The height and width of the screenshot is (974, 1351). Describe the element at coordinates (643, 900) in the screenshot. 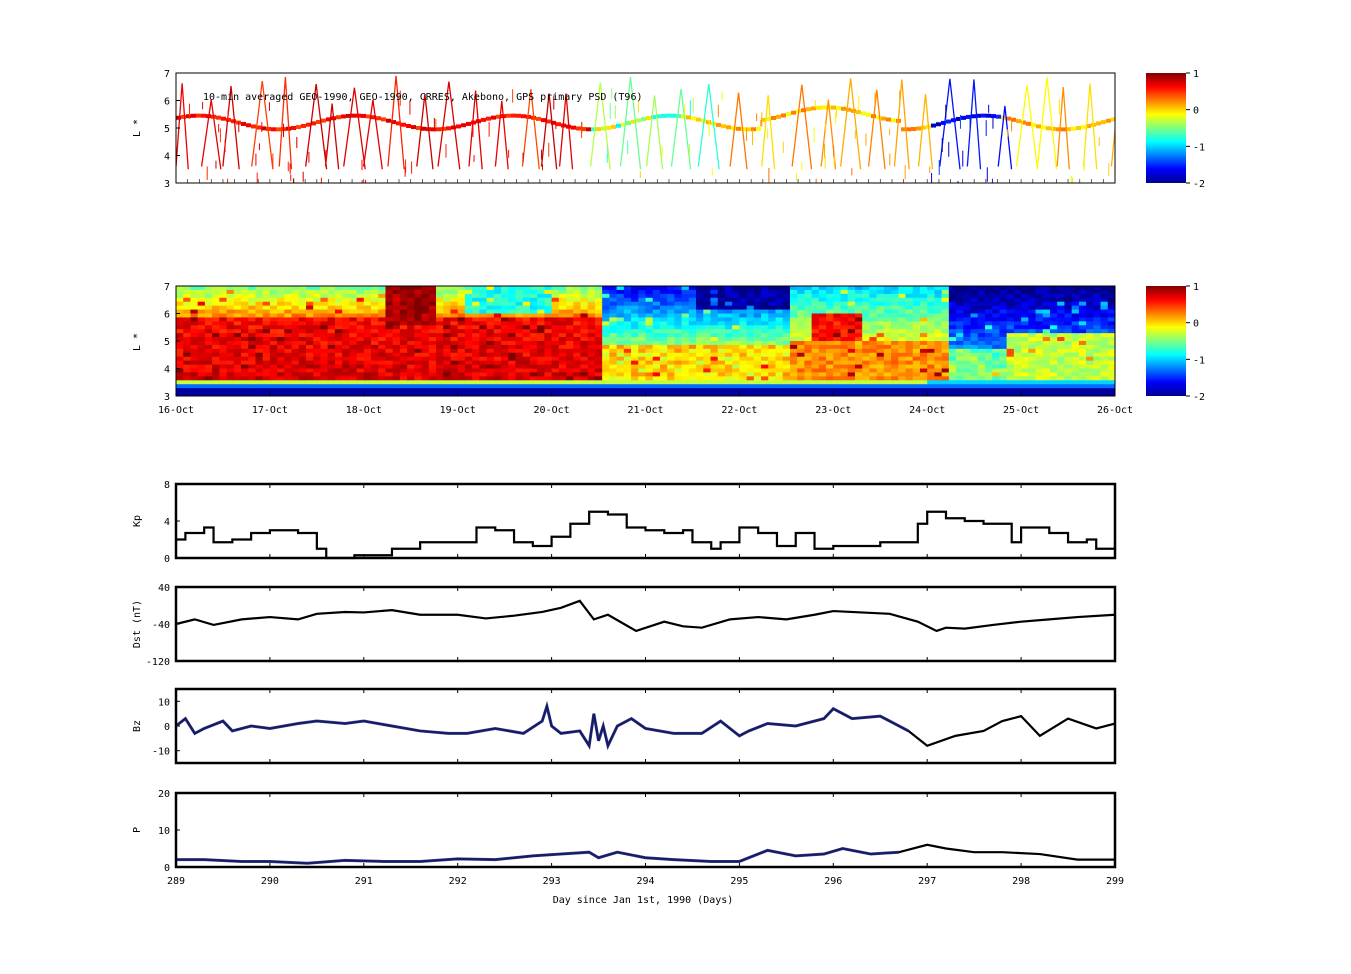

I see `x-axis-label: Day since Jan 1st, 1990 (Days)` at that location.